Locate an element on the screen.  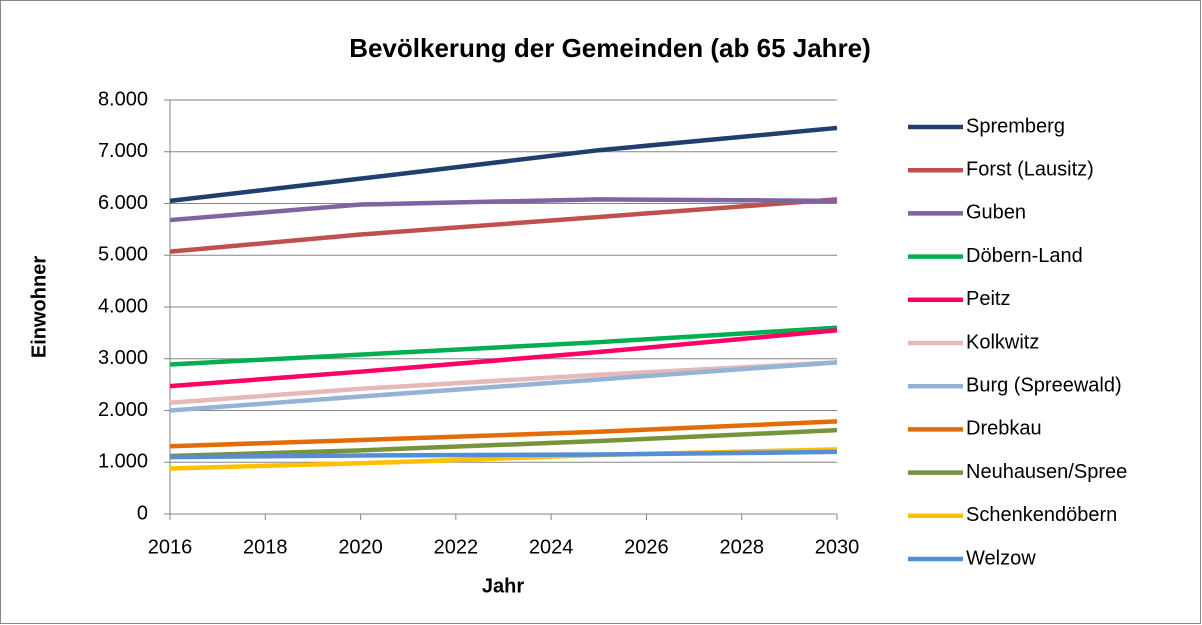
y-tick-label: 8.000 is located at coordinates (123, 99).